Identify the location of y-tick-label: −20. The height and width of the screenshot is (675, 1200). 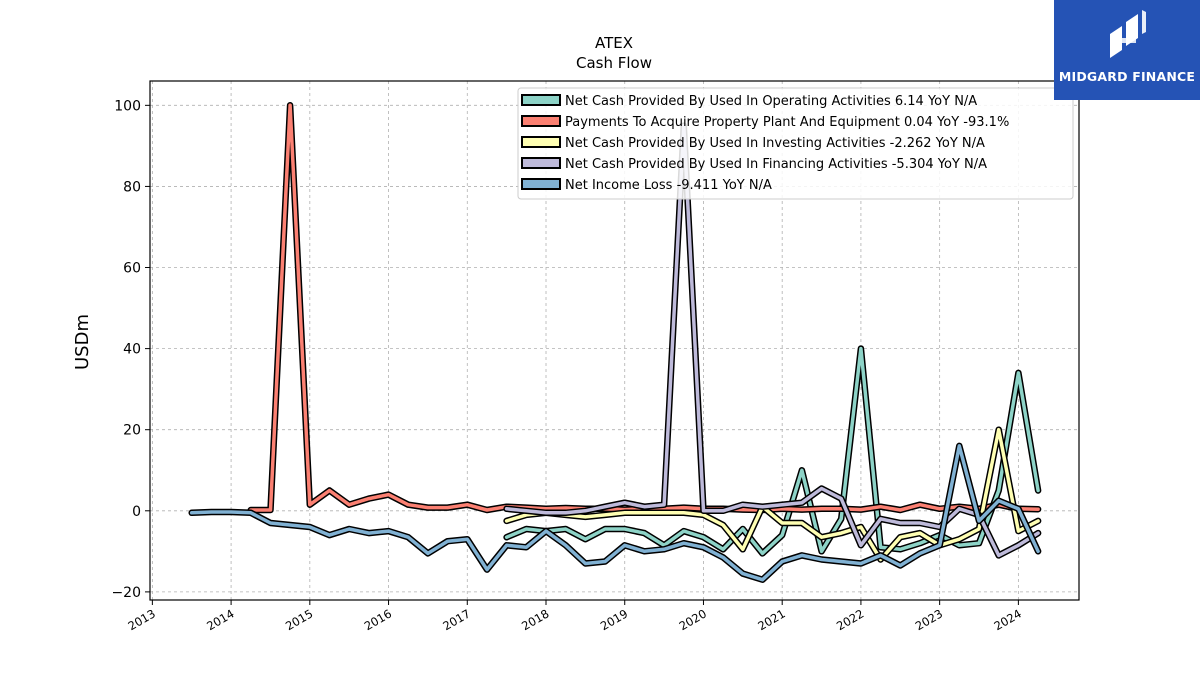
(126, 593).